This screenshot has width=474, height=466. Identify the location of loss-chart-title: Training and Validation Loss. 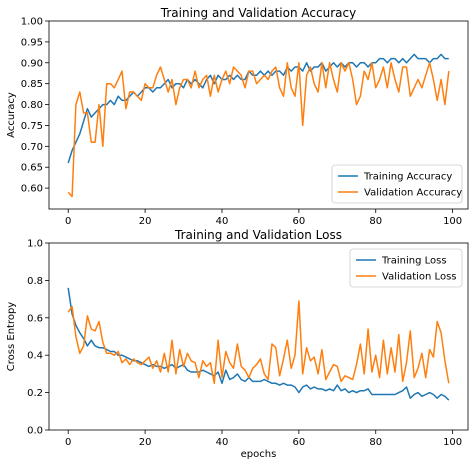
(258, 235).